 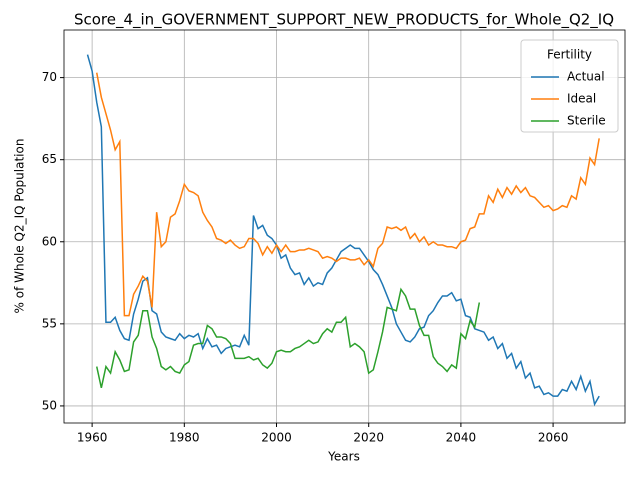 I want to click on legend-box, so click(x=569, y=86).